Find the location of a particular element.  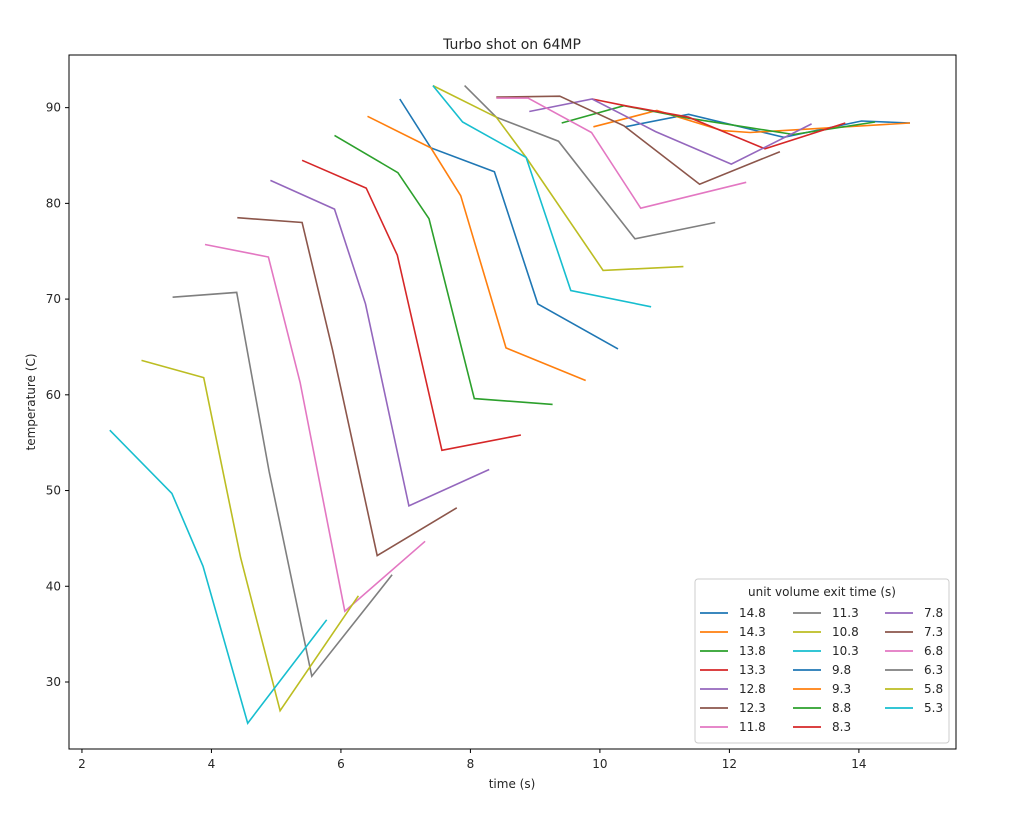

legend-label: 9.8 is located at coordinates (841, 670).